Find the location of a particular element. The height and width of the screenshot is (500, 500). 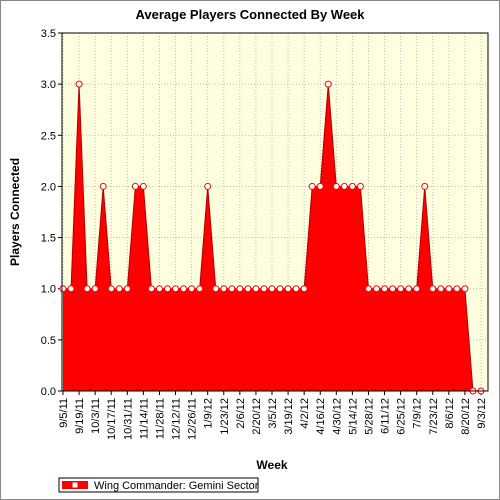

x-tick-label: 11/28/11 is located at coordinates (160, 418).